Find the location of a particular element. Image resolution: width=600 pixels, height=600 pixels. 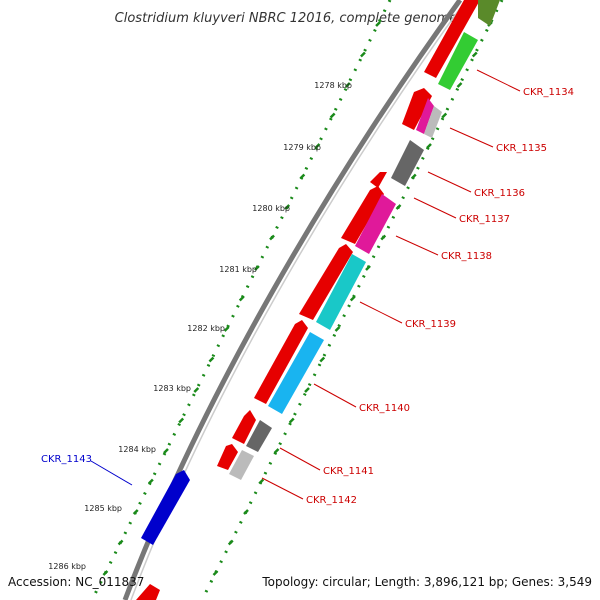

kbp-label-1284: 1284 kbp is located at coordinates (137, 449).